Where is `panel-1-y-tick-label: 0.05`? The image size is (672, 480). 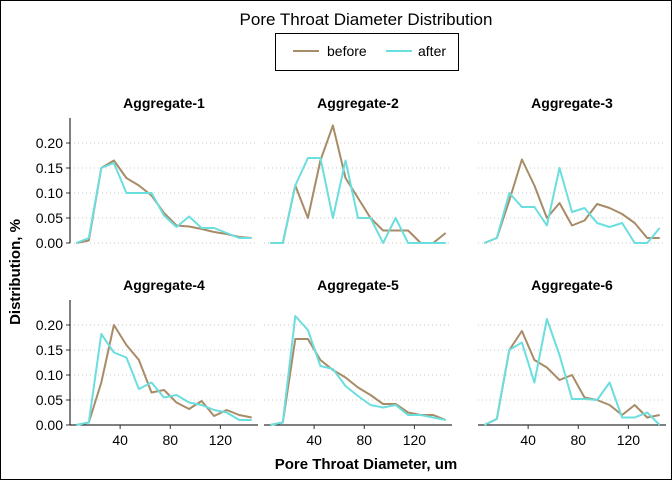
panel-1-y-tick-label: 0.05 is located at coordinates (49, 218).